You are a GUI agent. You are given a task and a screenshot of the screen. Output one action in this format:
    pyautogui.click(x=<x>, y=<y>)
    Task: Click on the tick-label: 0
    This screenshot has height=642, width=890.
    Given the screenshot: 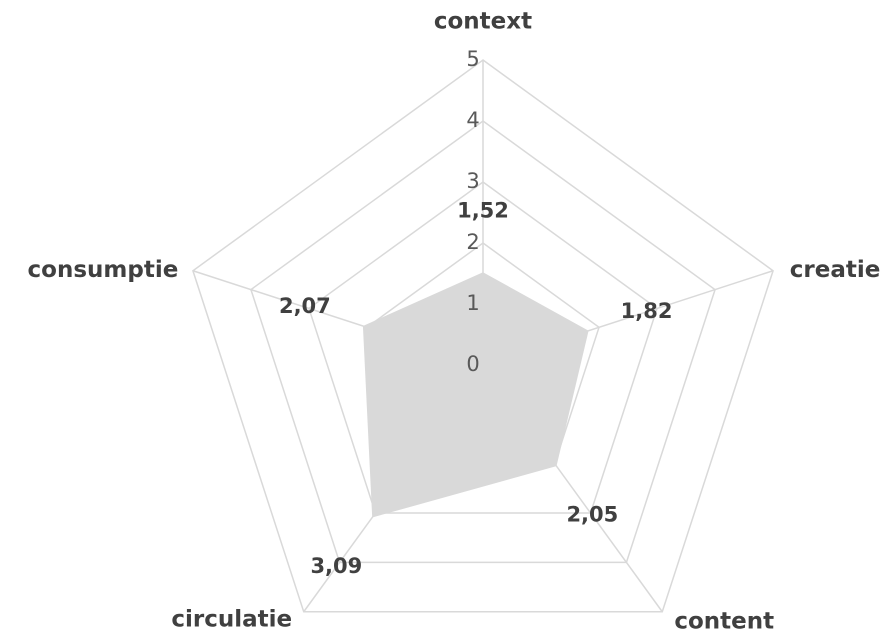 What is the action you would take?
    pyautogui.click(x=472, y=364)
    